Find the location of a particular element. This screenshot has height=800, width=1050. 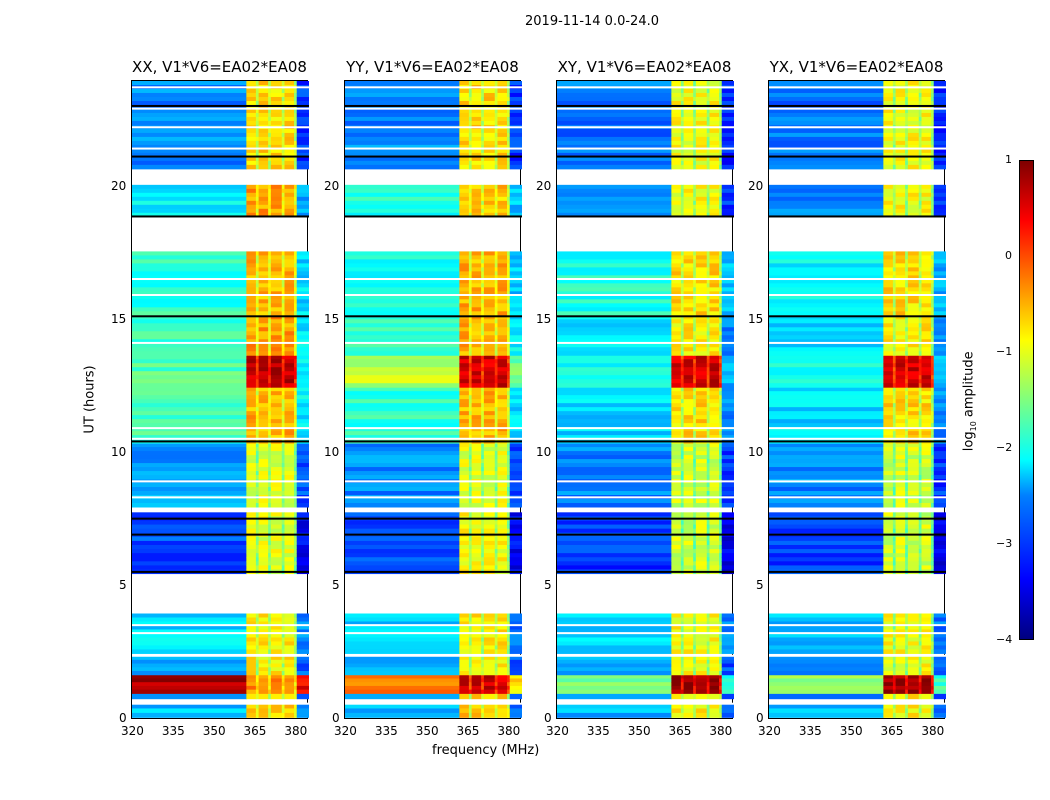

heatmap-panel is located at coordinates (857, 399).